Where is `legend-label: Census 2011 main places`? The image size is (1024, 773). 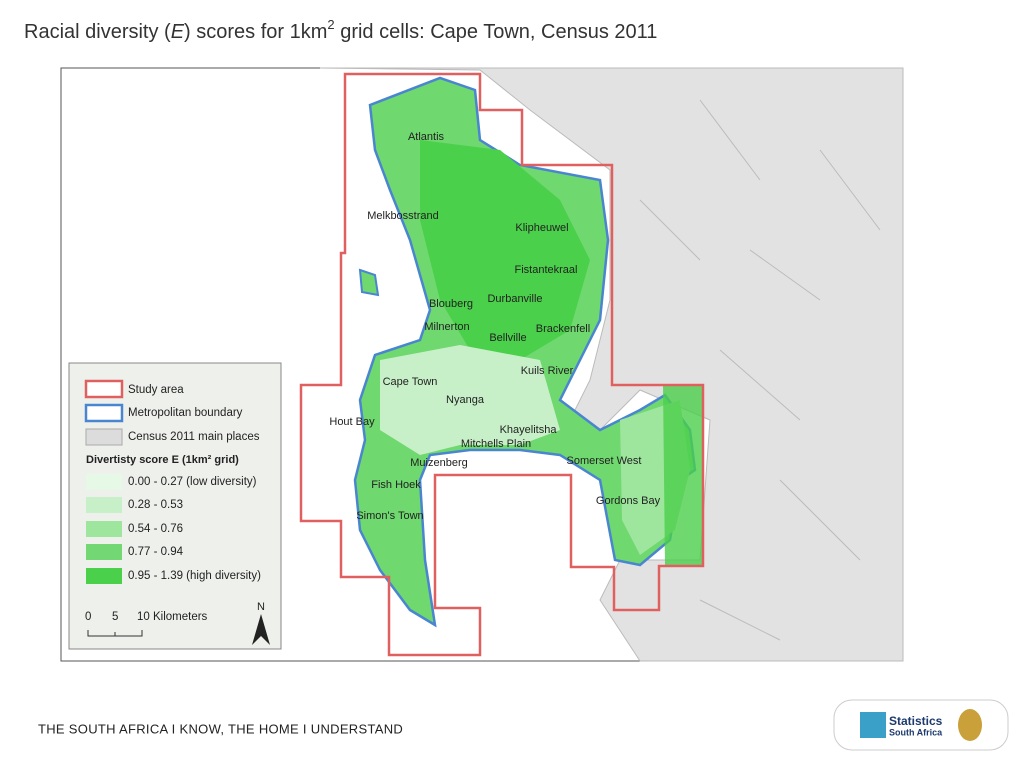
legend-label: Census 2011 main places is located at coordinates (194, 437).